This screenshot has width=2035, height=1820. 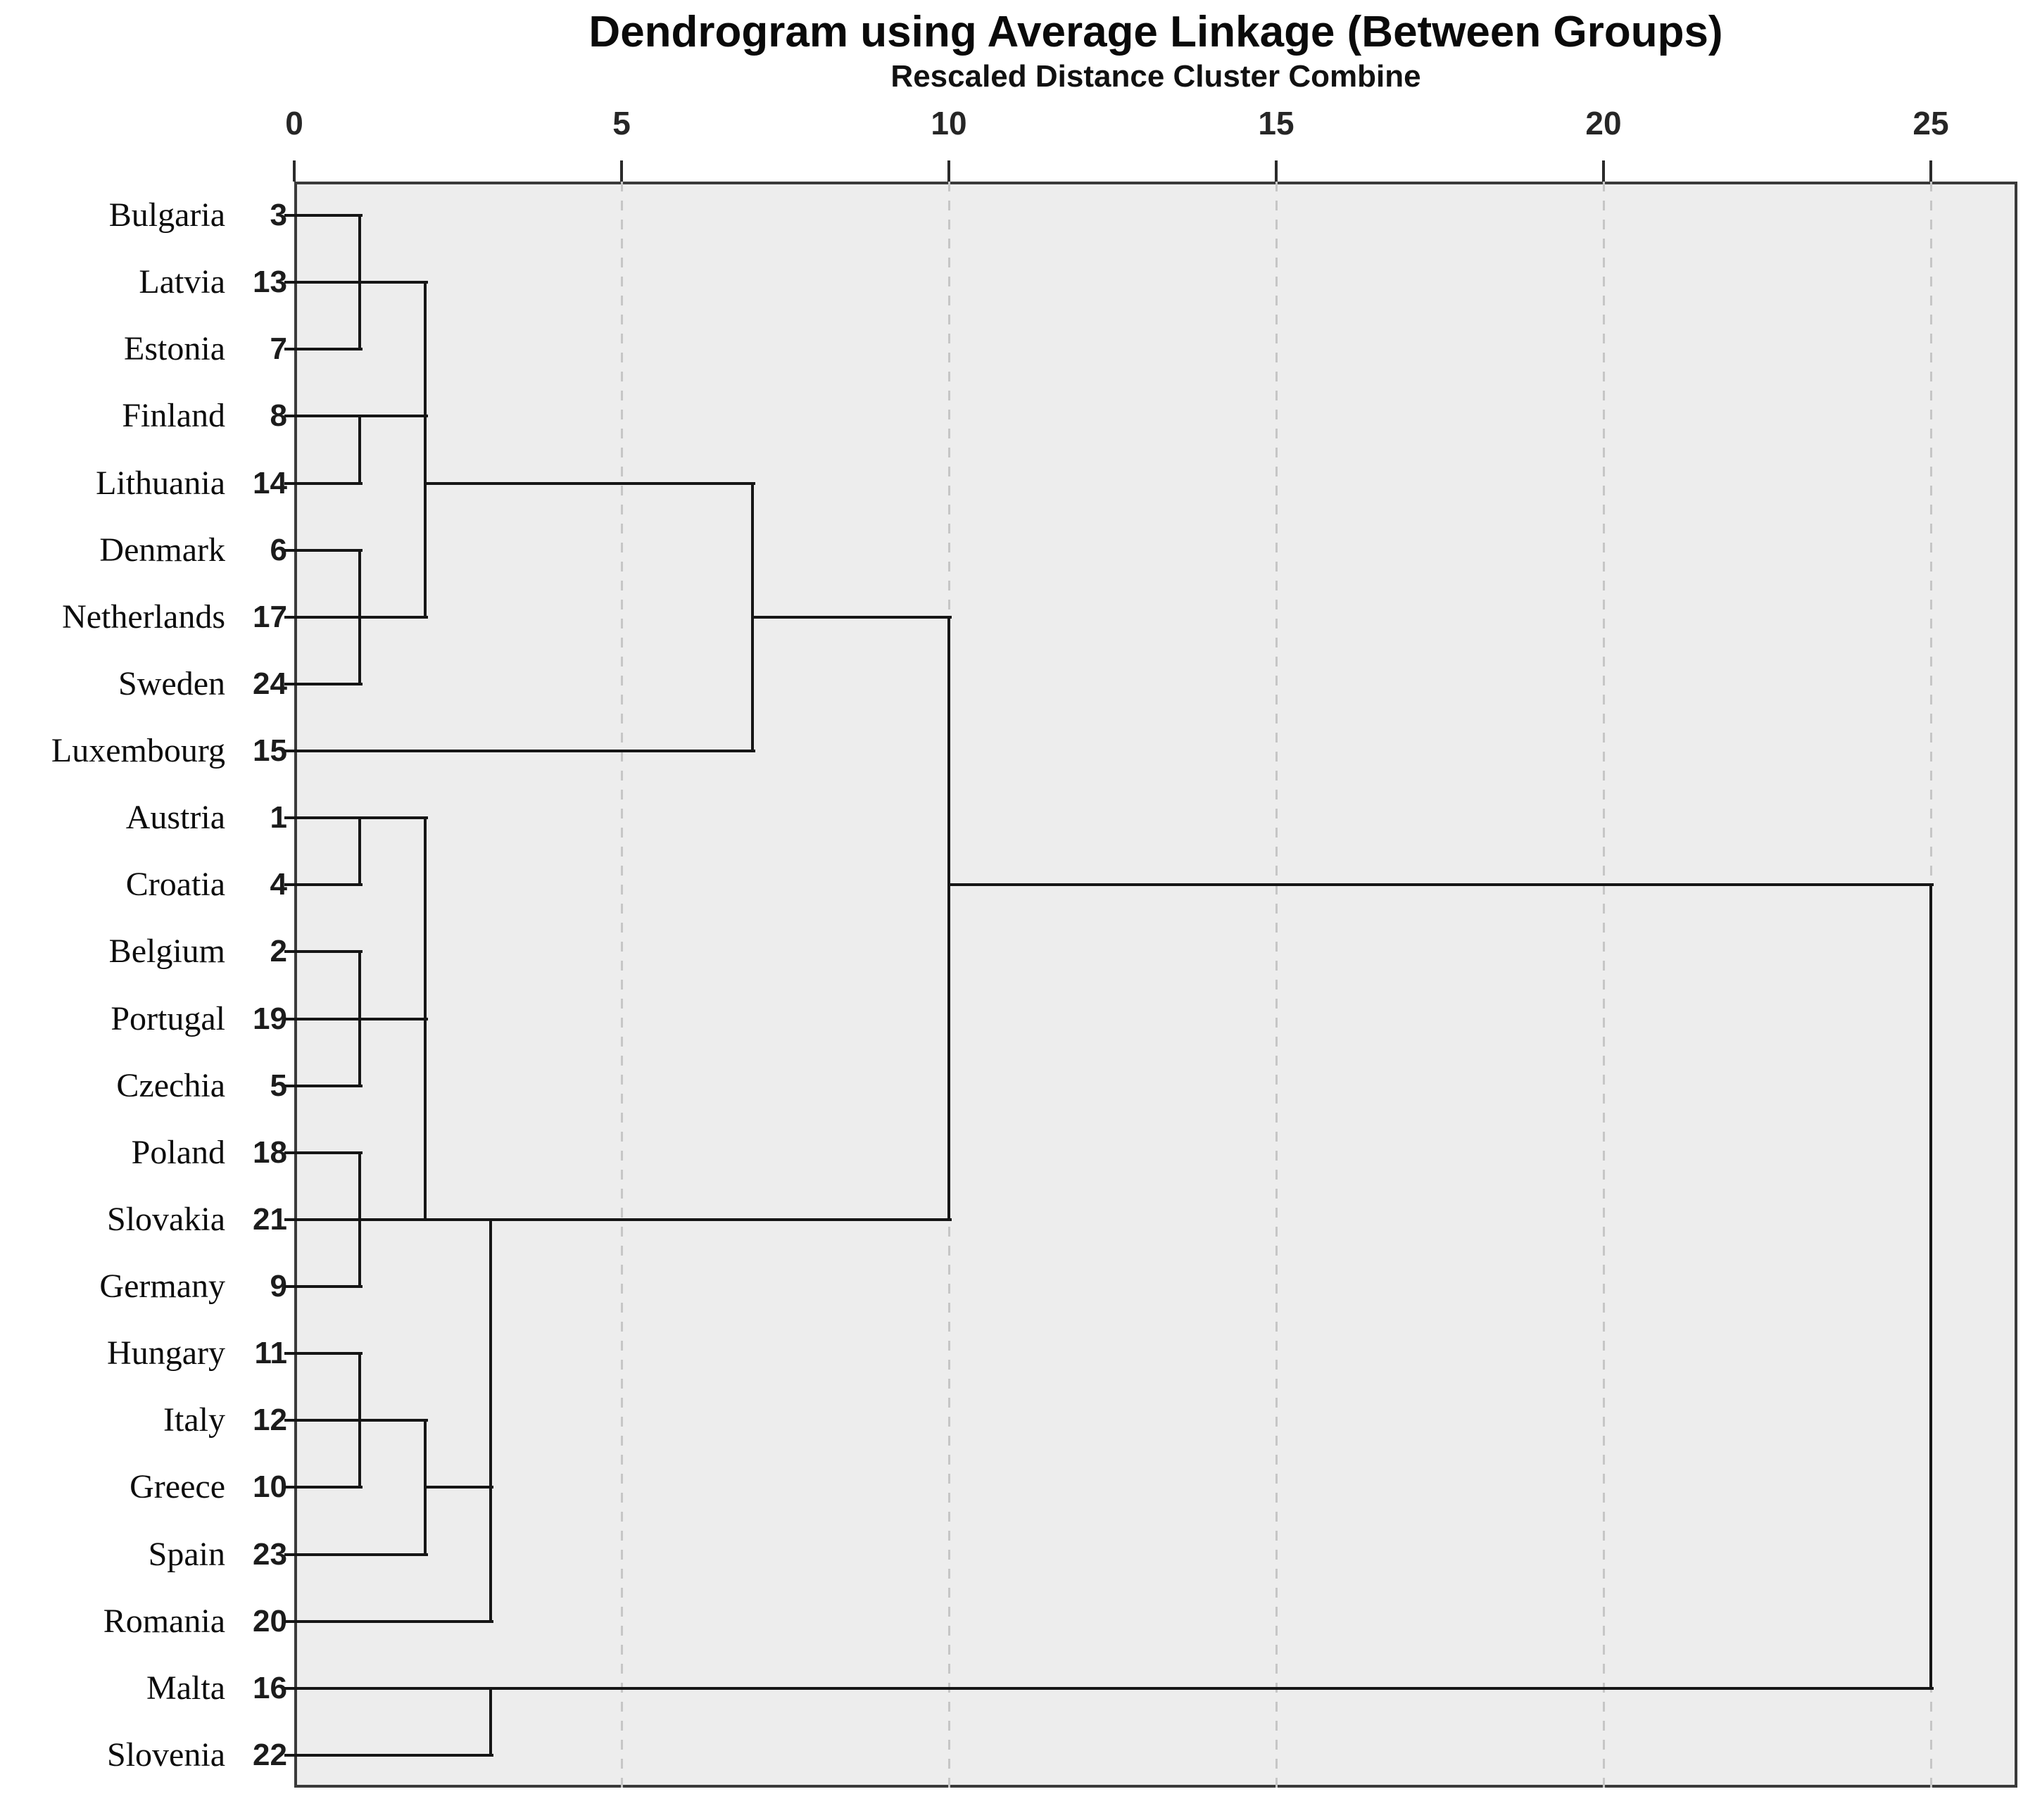 I want to click on dendro-h-row6, so click(x=328, y=550).